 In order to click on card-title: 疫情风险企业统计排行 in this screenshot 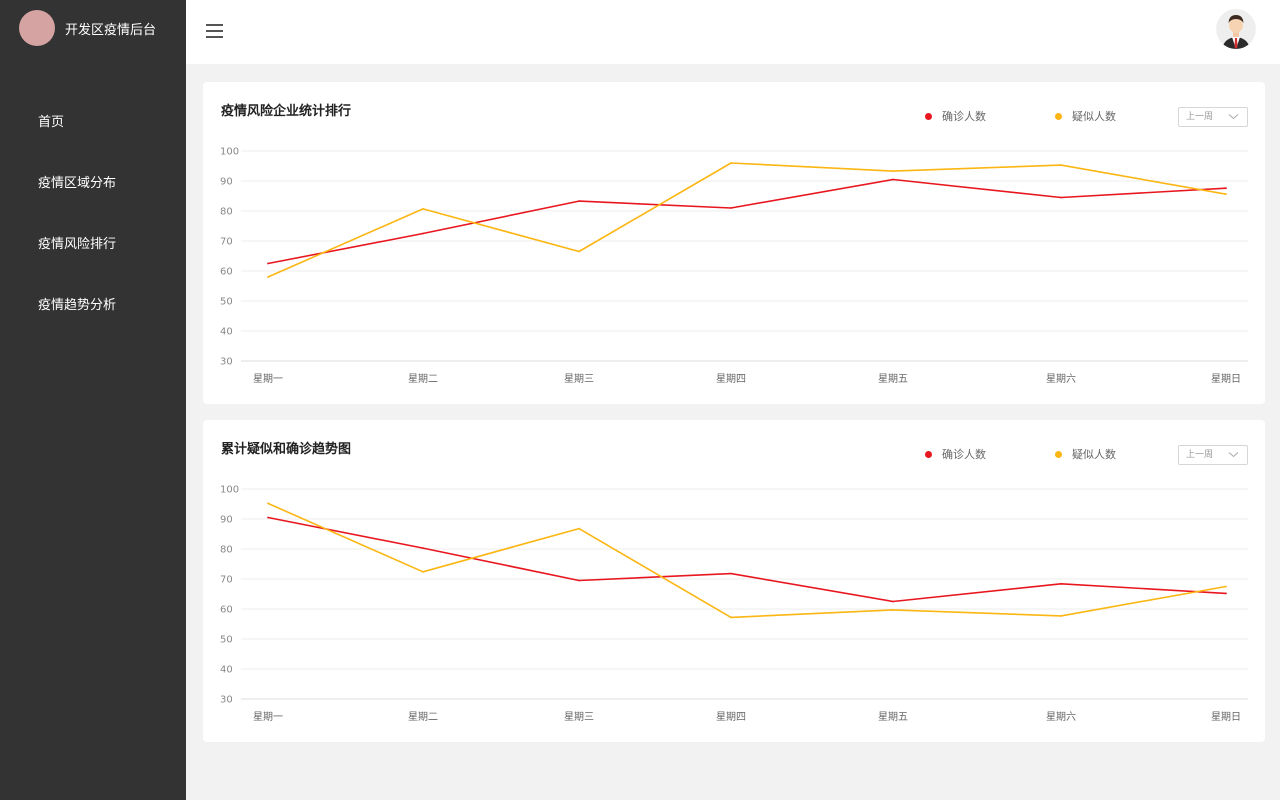, I will do `click(286, 111)`.